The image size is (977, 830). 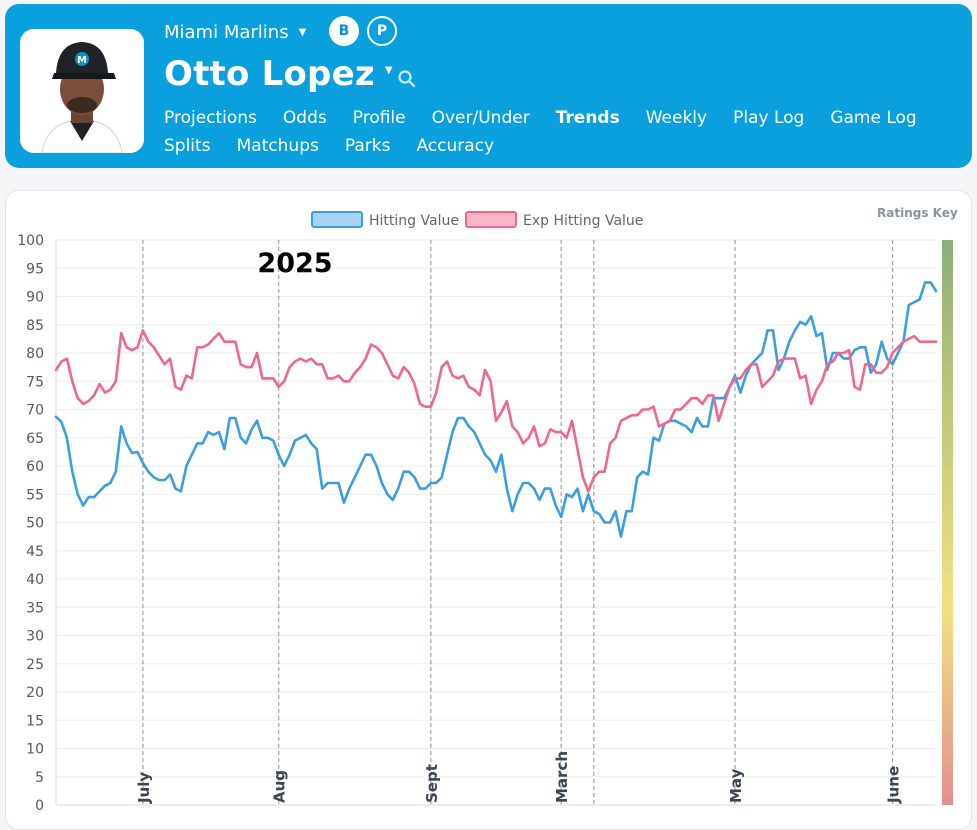 I want to click on pitcher-badge: P, so click(x=382, y=31).